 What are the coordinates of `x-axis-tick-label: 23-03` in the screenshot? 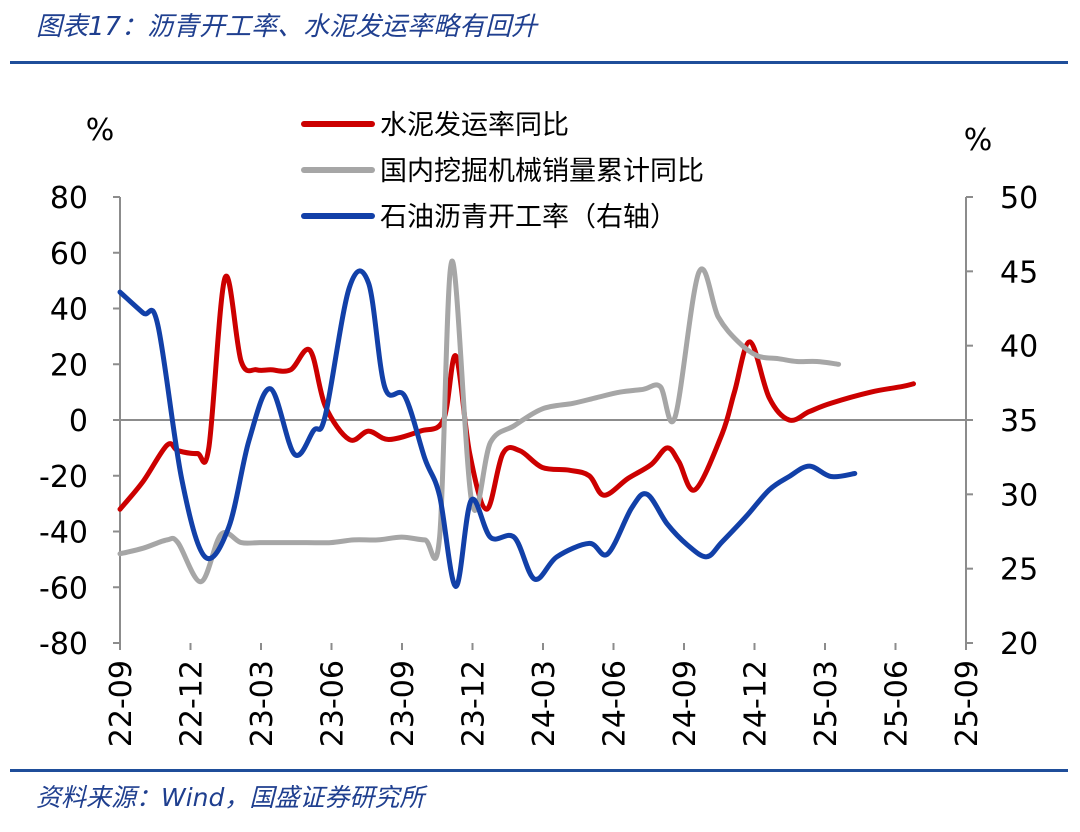 It's located at (262, 703).